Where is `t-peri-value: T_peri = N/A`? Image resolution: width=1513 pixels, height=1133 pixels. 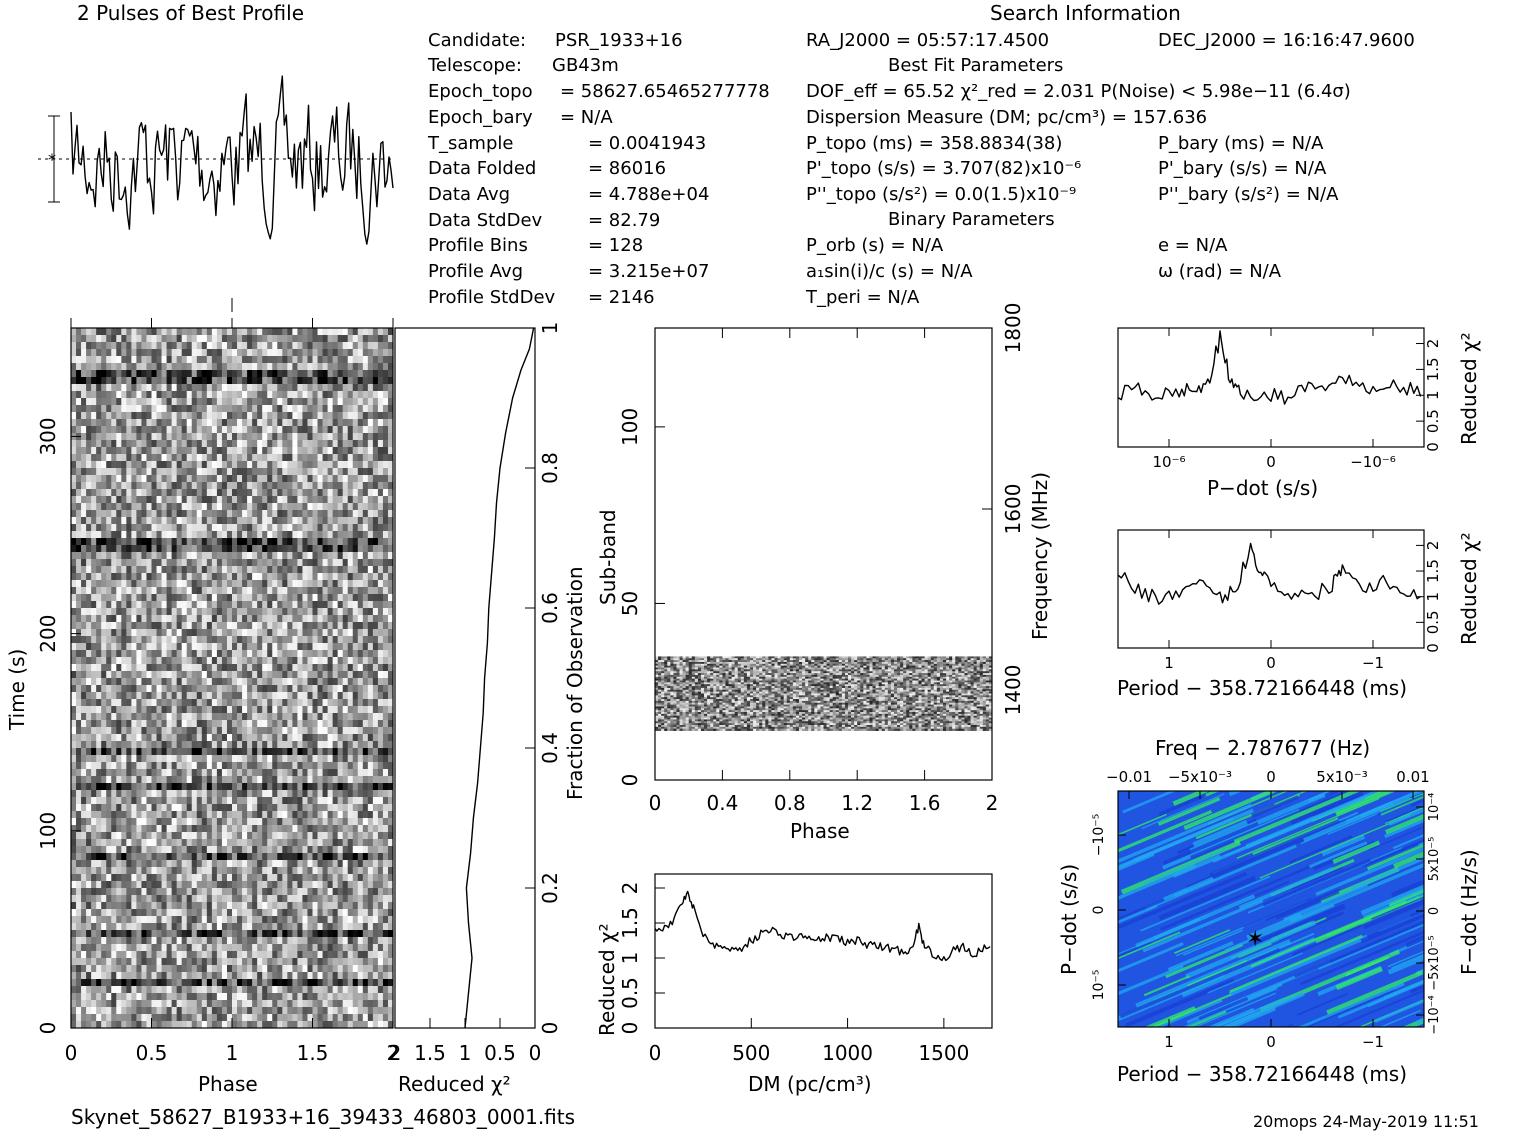 t-peri-value: T_peri = N/A is located at coordinates (862, 297).